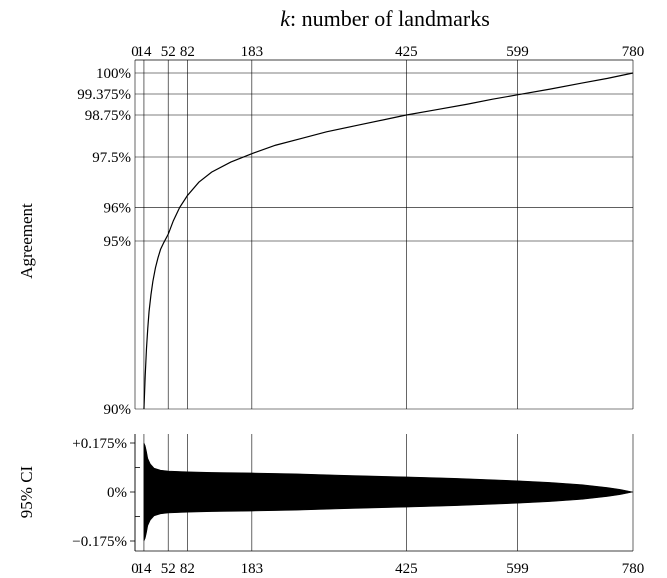 The height and width of the screenshot is (578, 667). Describe the element at coordinates (388, 492) in the screenshot. I see `ci-band` at that location.